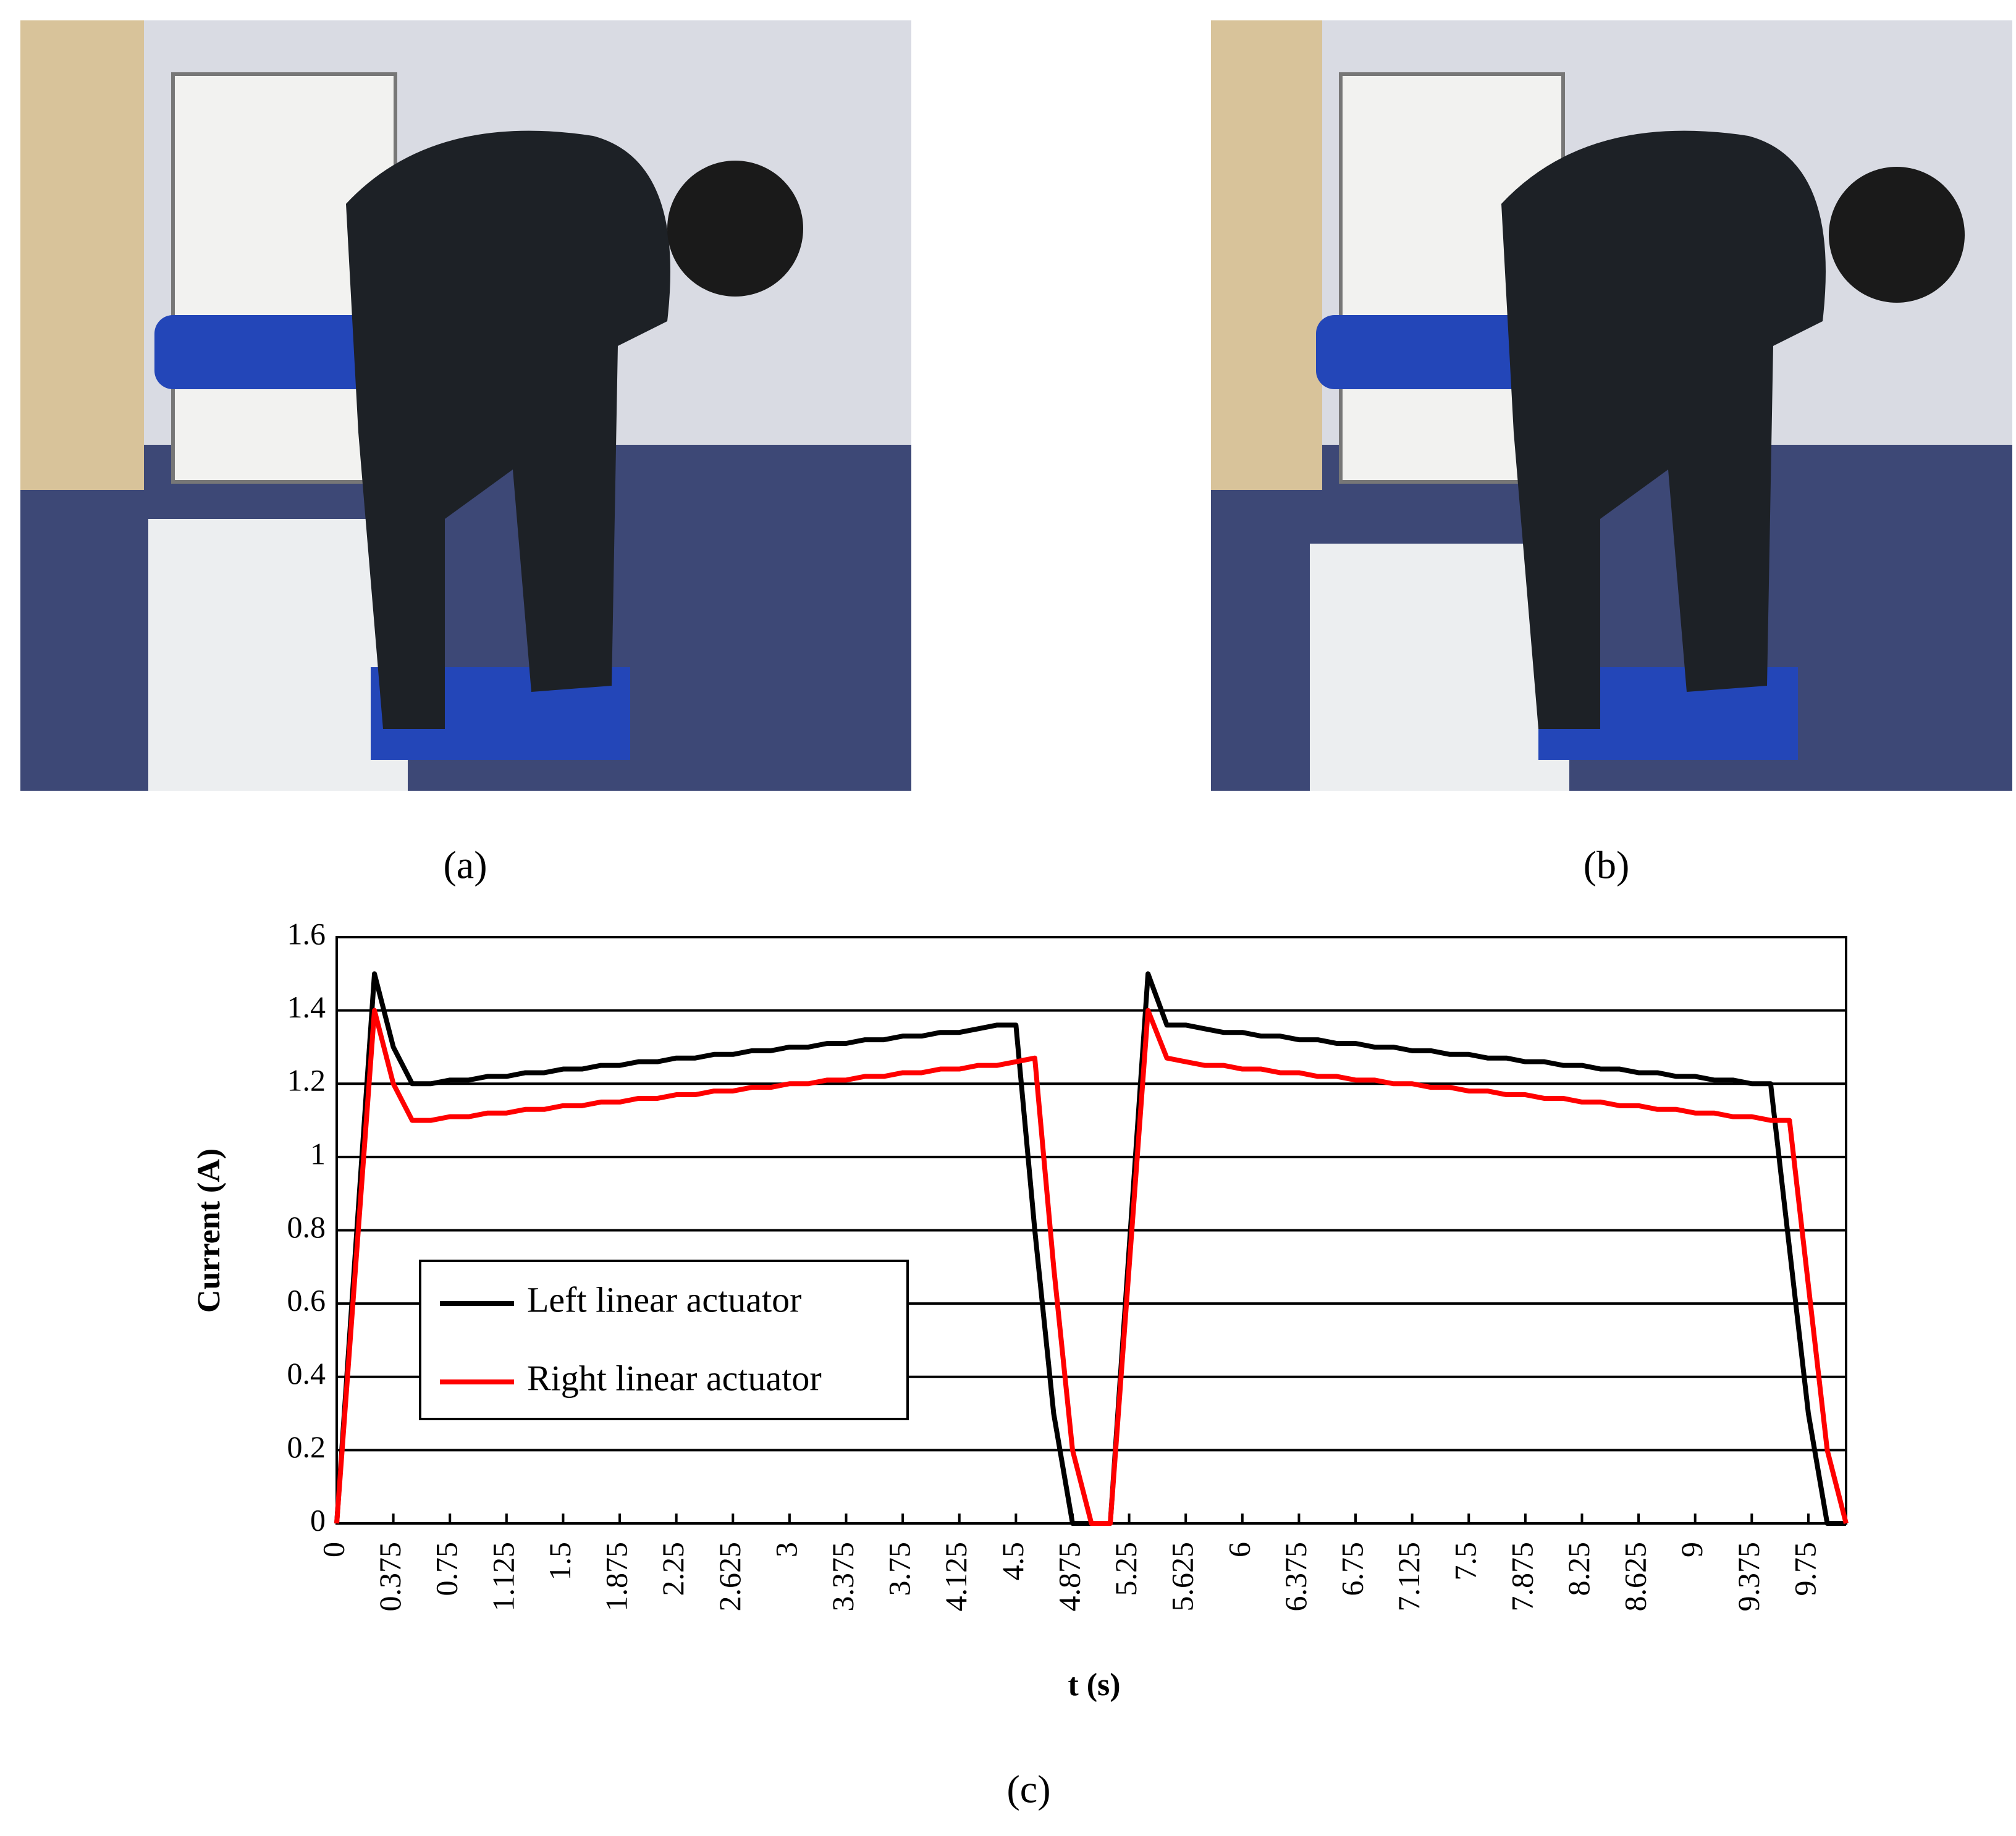  I want to click on x-tick-label: 1.875, so click(616, 1577).